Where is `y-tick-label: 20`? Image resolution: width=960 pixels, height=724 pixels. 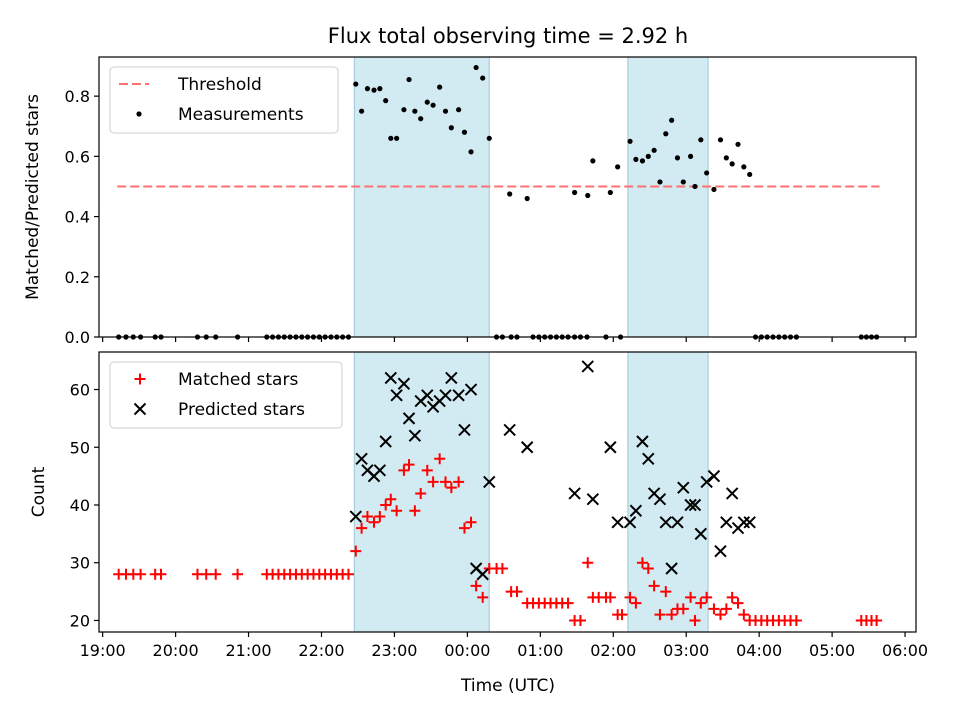 y-tick-label: 20 is located at coordinates (80, 620).